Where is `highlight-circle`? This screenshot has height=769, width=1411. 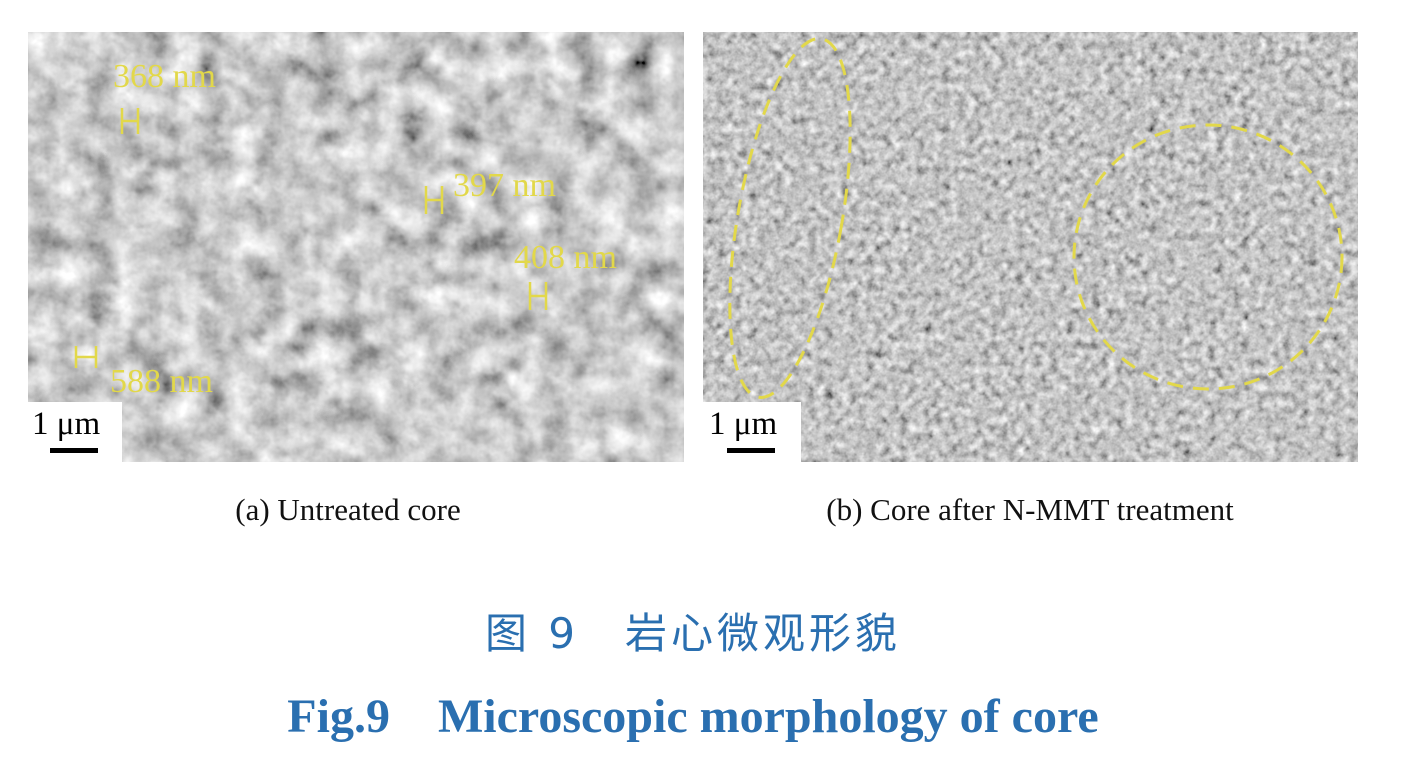
highlight-circle is located at coordinates (1208, 257).